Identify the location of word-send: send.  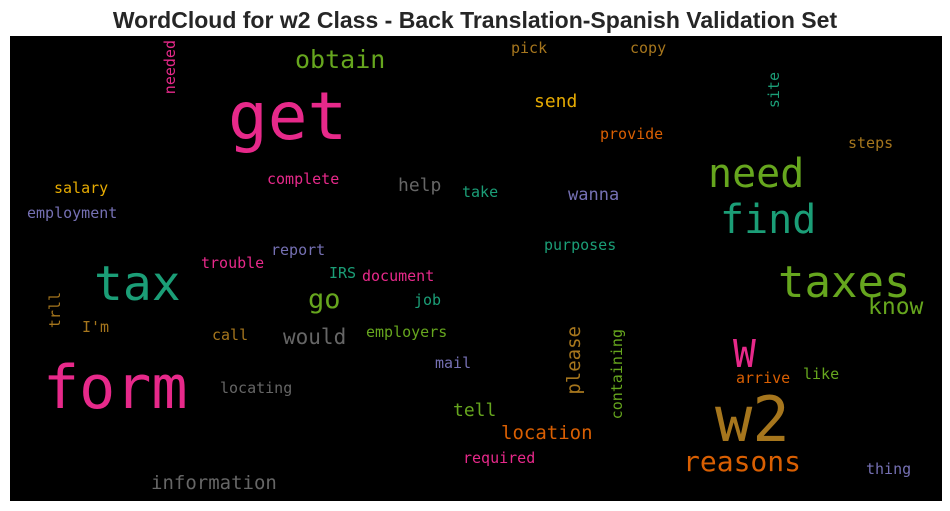
(556, 101).